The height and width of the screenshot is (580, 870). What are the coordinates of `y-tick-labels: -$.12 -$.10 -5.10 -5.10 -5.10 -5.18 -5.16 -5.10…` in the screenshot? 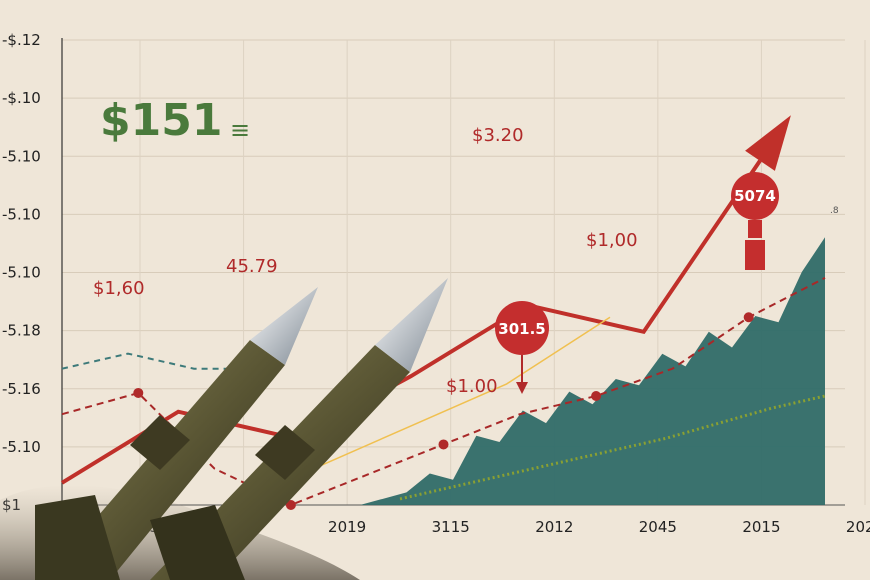 It's located at (21, 272).